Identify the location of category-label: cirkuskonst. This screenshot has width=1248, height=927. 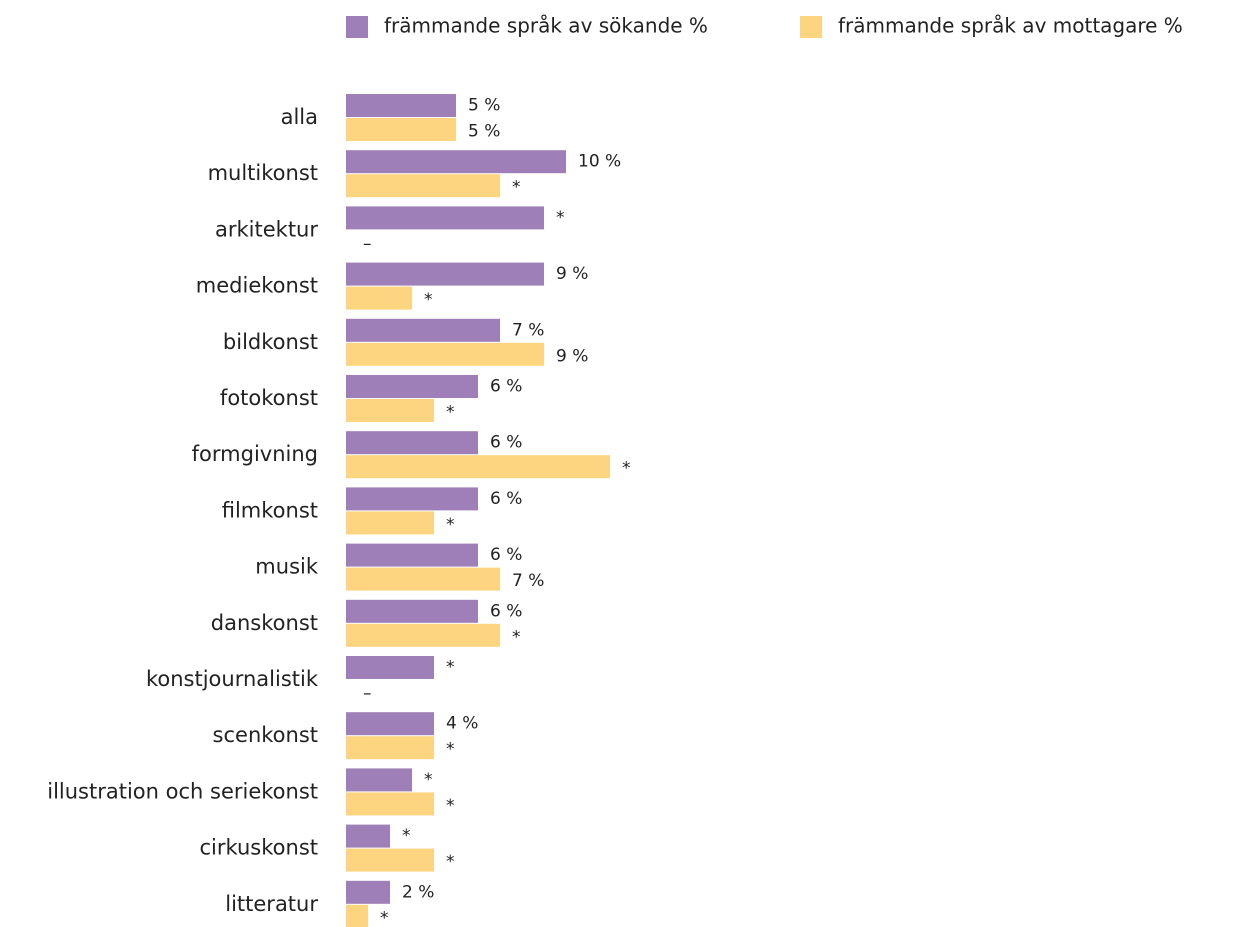
(258, 848).